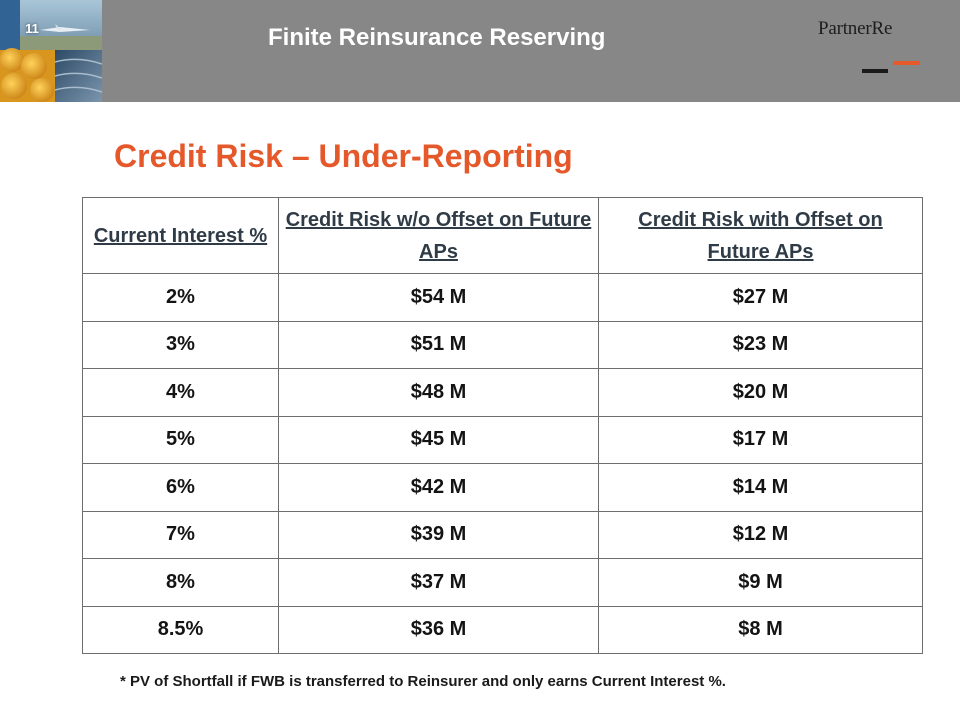 This screenshot has width=960, height=720. I want to click on slide-title: Credit Risk – Under-Reporting, so click(343, 156).